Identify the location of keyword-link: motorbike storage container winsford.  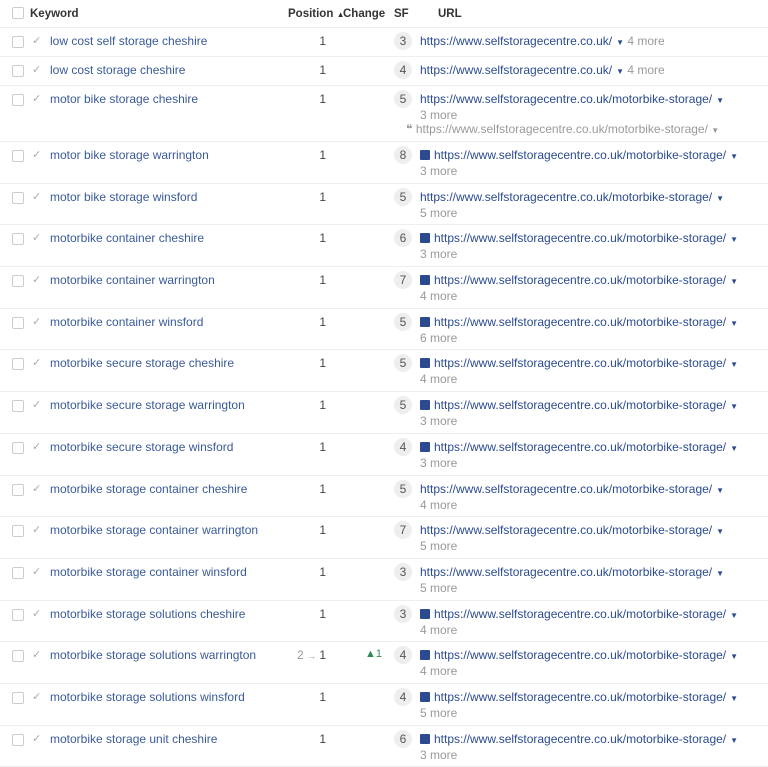
(148, 571).